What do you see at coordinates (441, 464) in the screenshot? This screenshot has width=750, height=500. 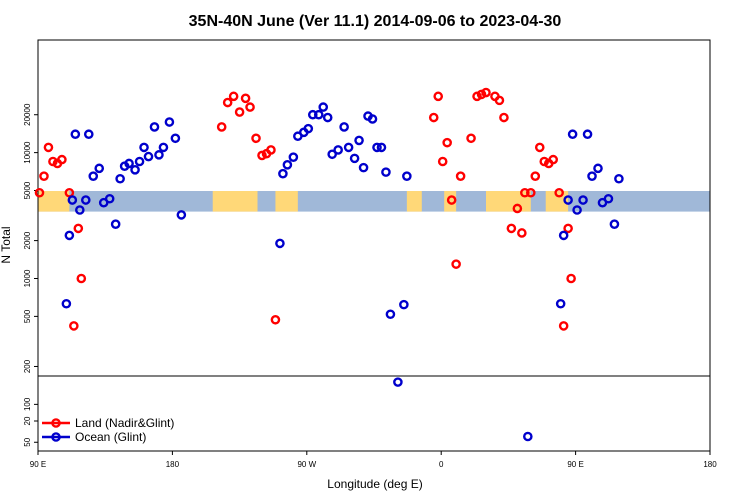 I see `x-tick-label: 0` at bounding box center [441, 464].